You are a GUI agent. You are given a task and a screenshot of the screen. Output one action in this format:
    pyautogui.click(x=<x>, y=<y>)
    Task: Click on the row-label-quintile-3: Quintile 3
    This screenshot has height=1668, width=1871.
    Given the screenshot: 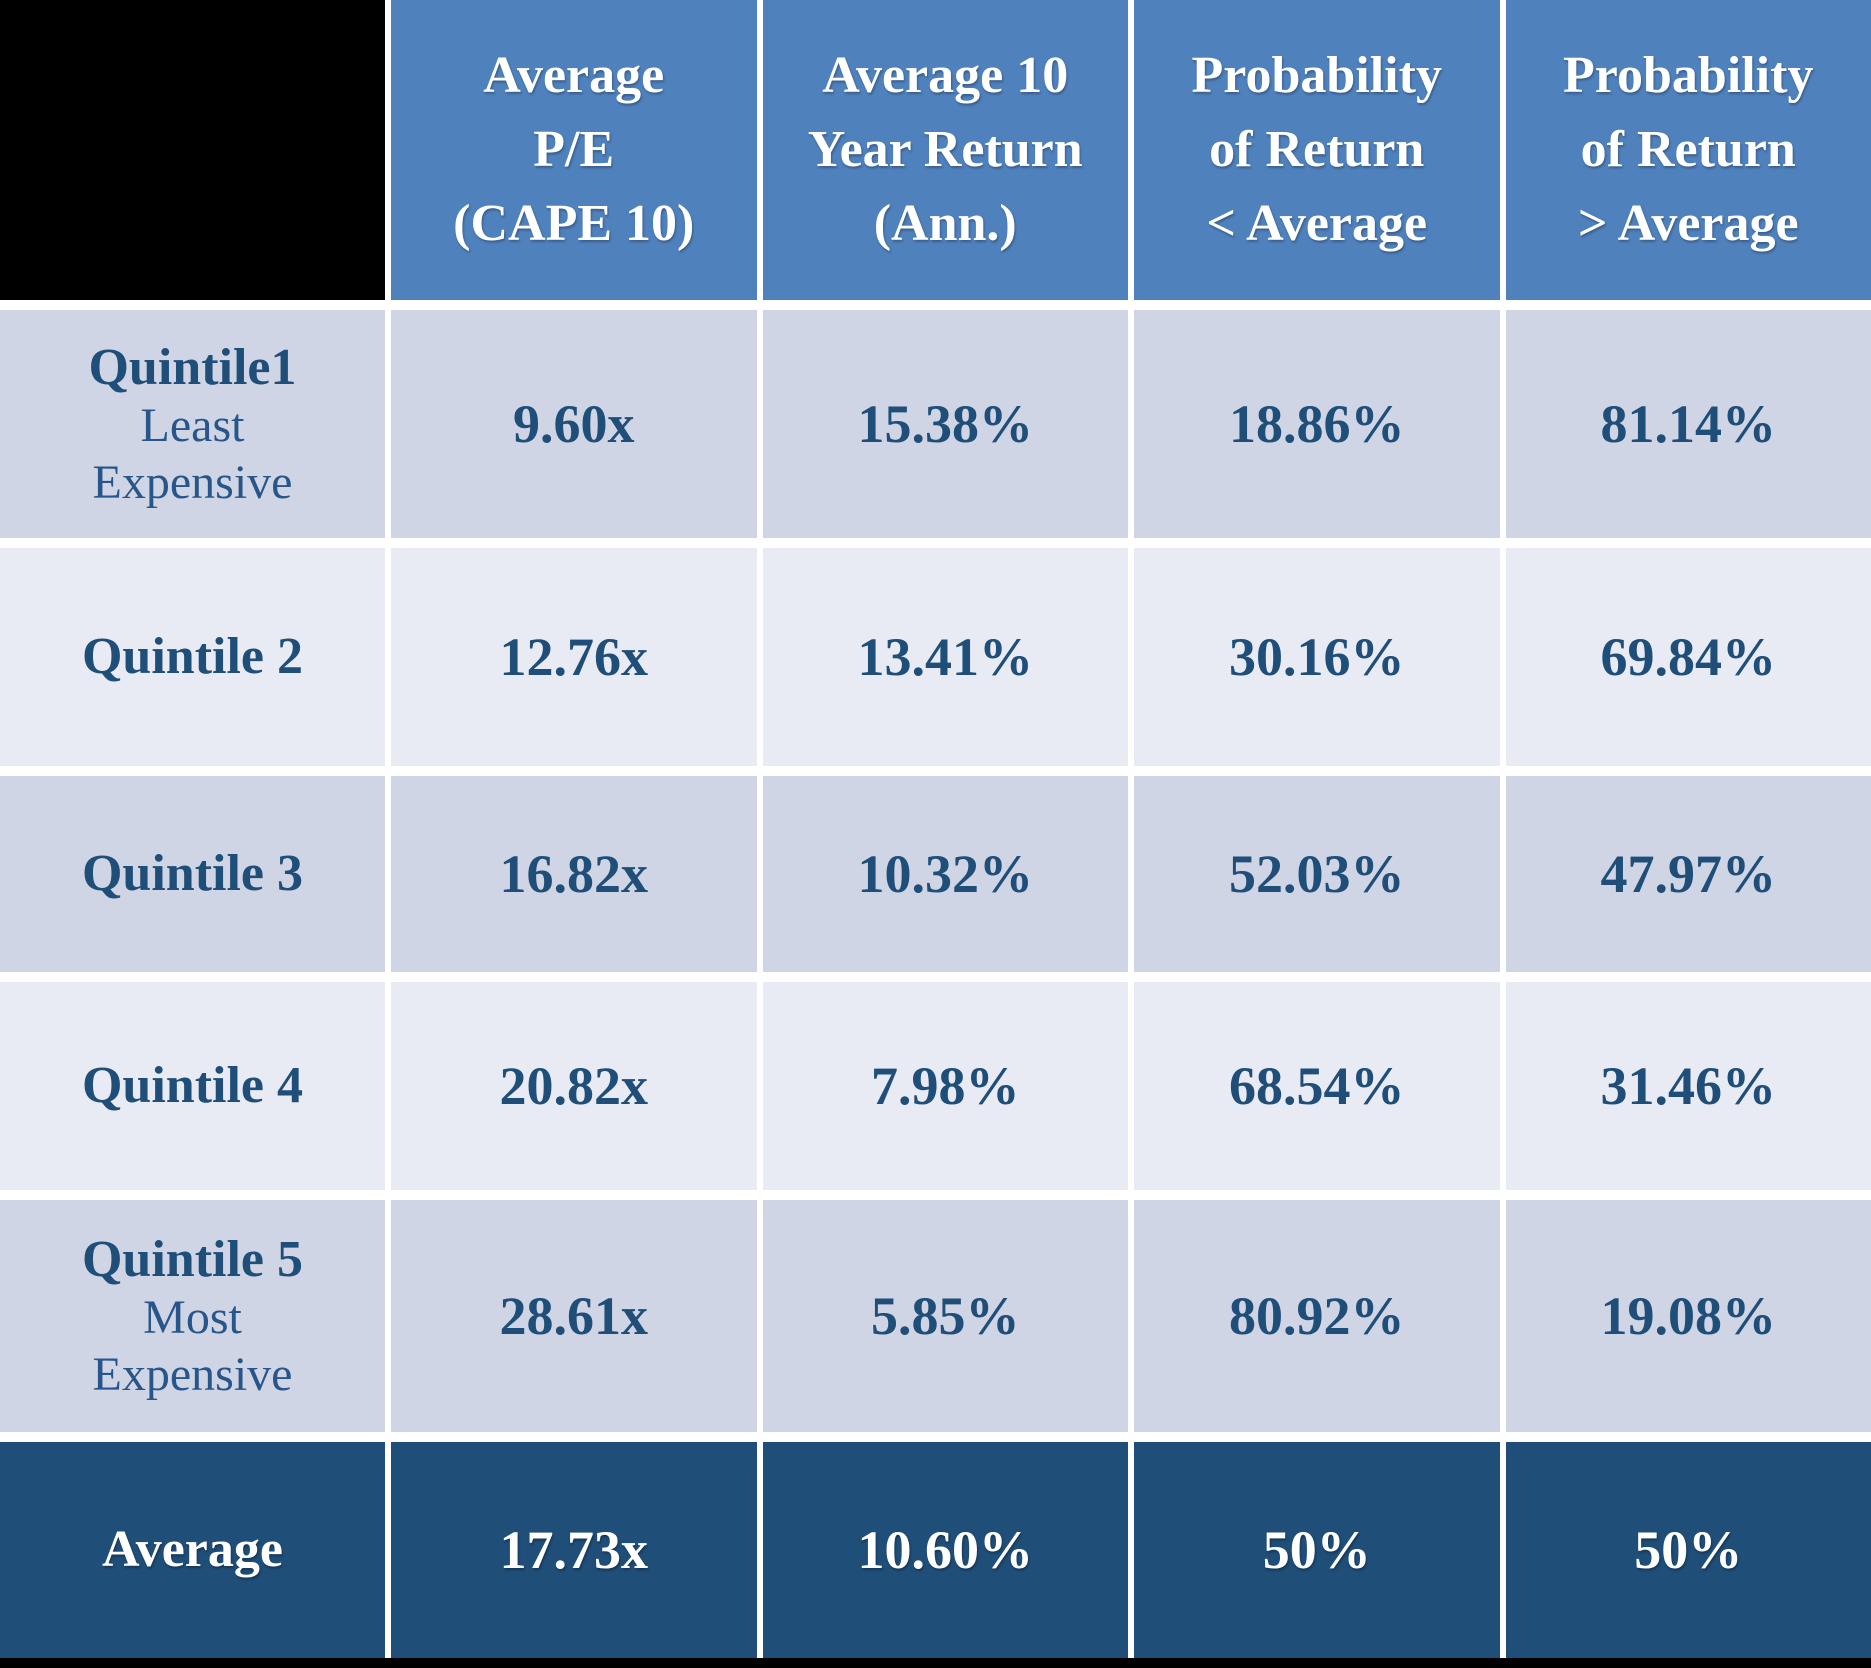 What is the action you would take?
    pyautogui.click(x=192, y=874)
    